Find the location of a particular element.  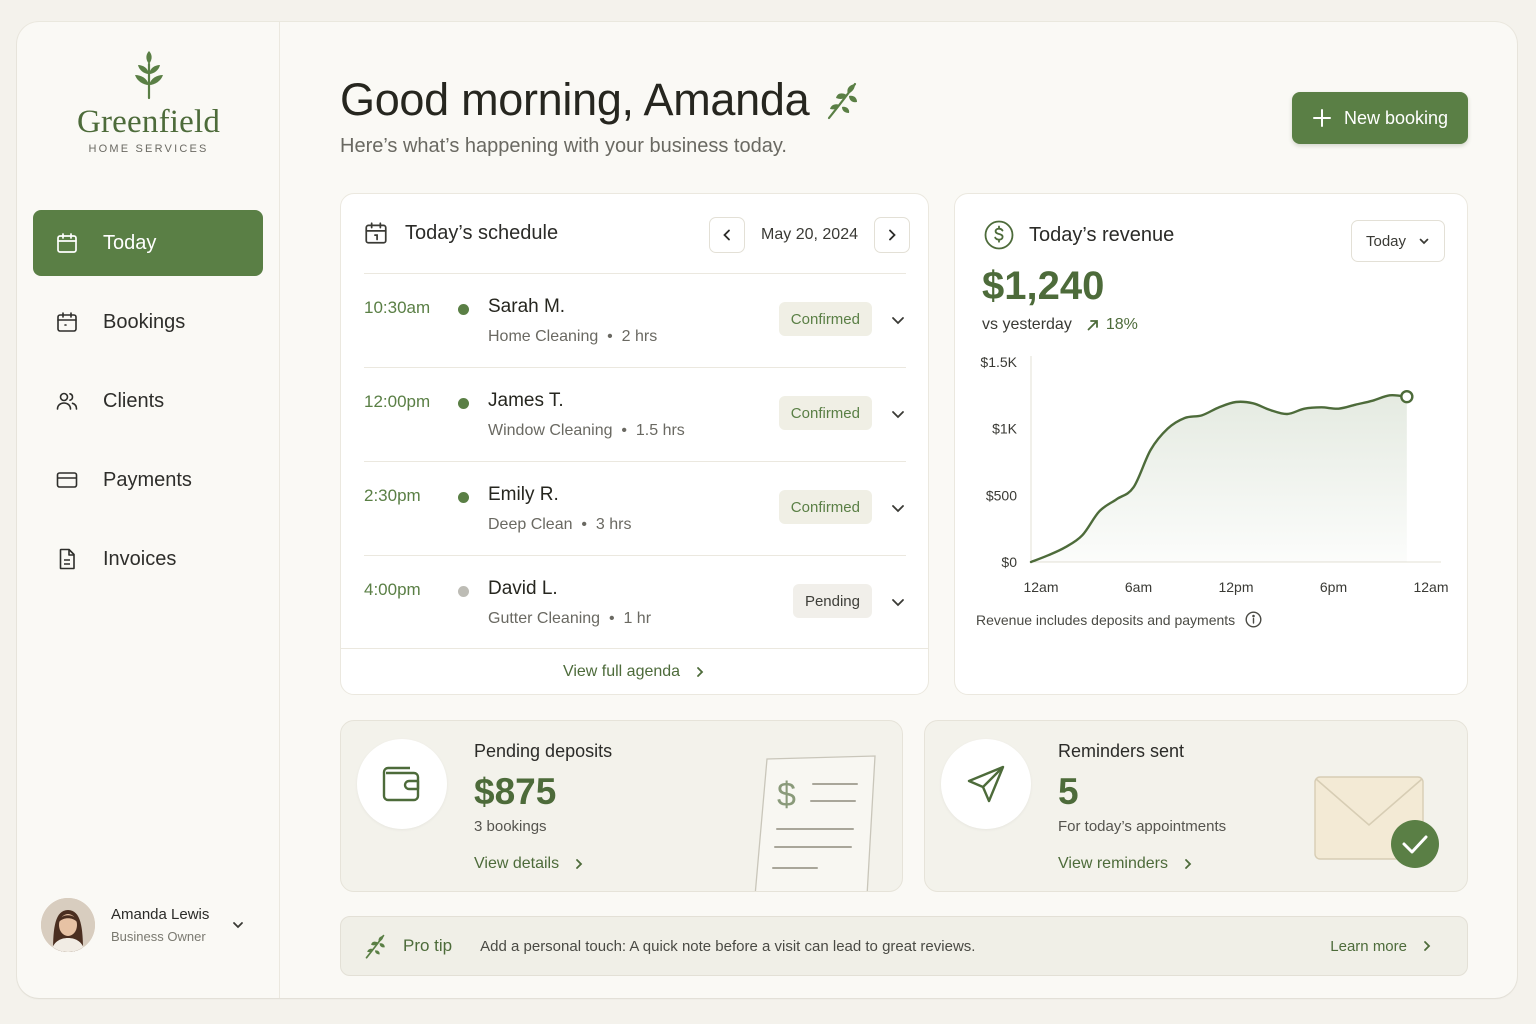

schedule-title: Today’s schedule is located at coordinates (482, 232).